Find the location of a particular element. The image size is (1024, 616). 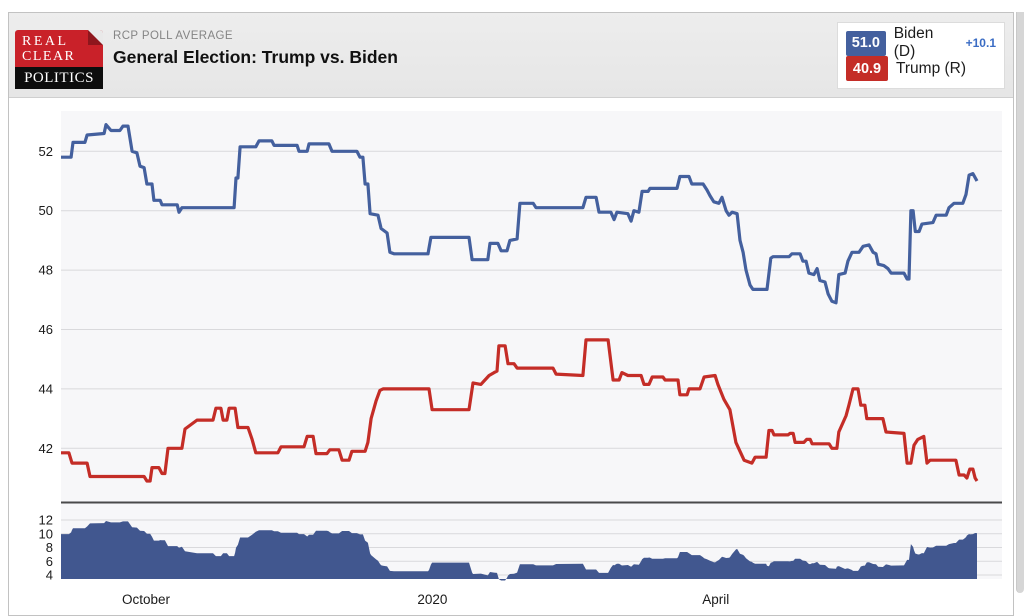

biden-label: Biden (D) is located at coordinates (913, 42).